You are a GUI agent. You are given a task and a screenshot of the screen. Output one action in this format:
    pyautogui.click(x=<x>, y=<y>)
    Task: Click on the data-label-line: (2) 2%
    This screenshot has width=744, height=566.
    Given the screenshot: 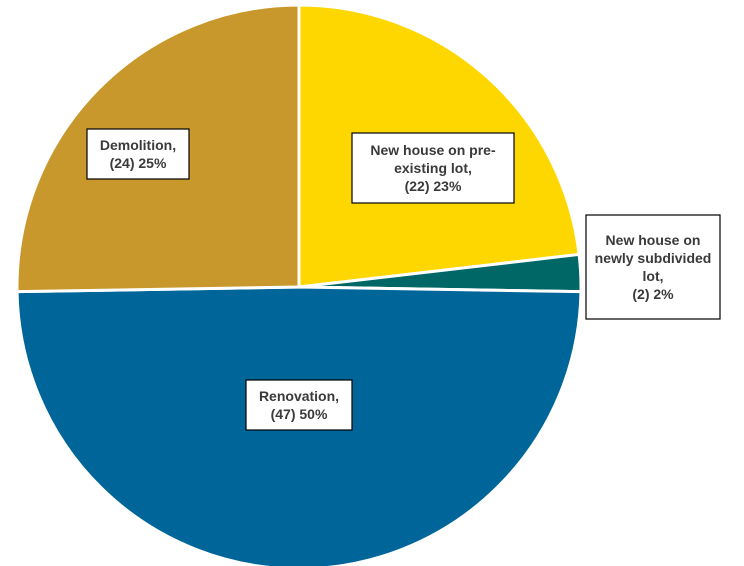 What is the action you would take?
    pyautogui.click(x=653, y=294)
    